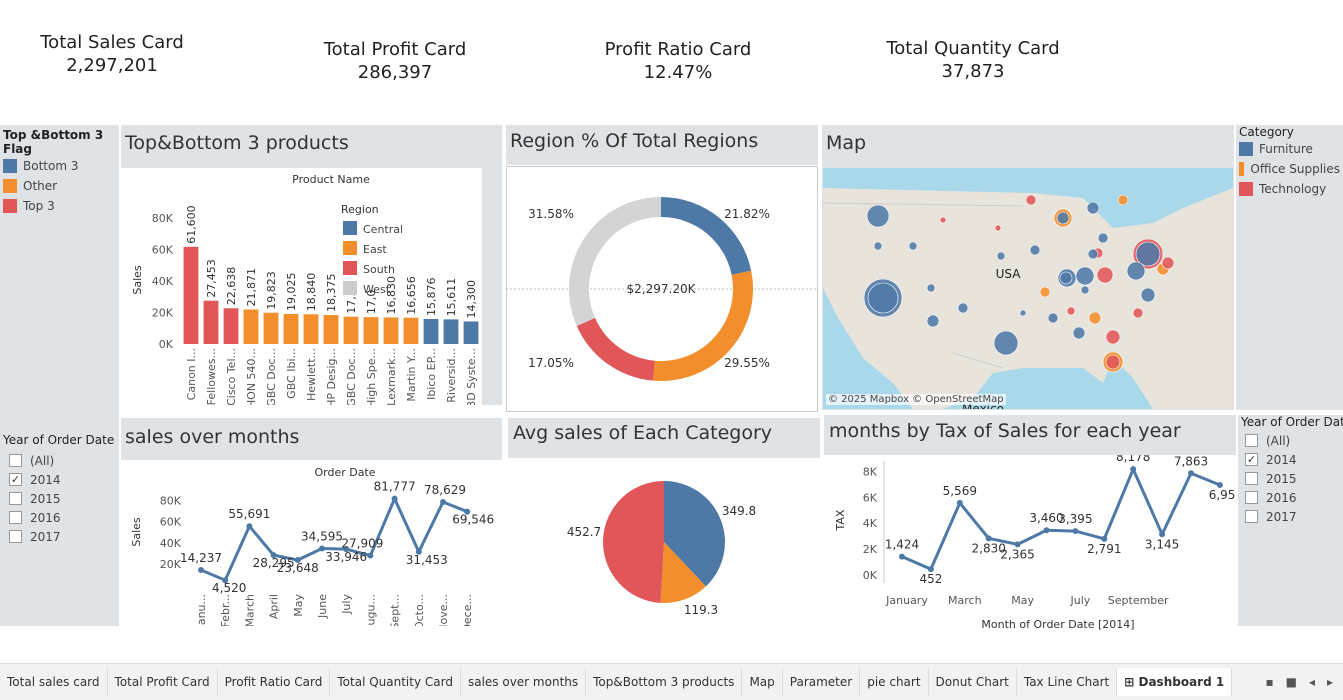  Describe the element at coordinates (59, 186) in the screenshot. I see `legend-item-other: Other` at that location.